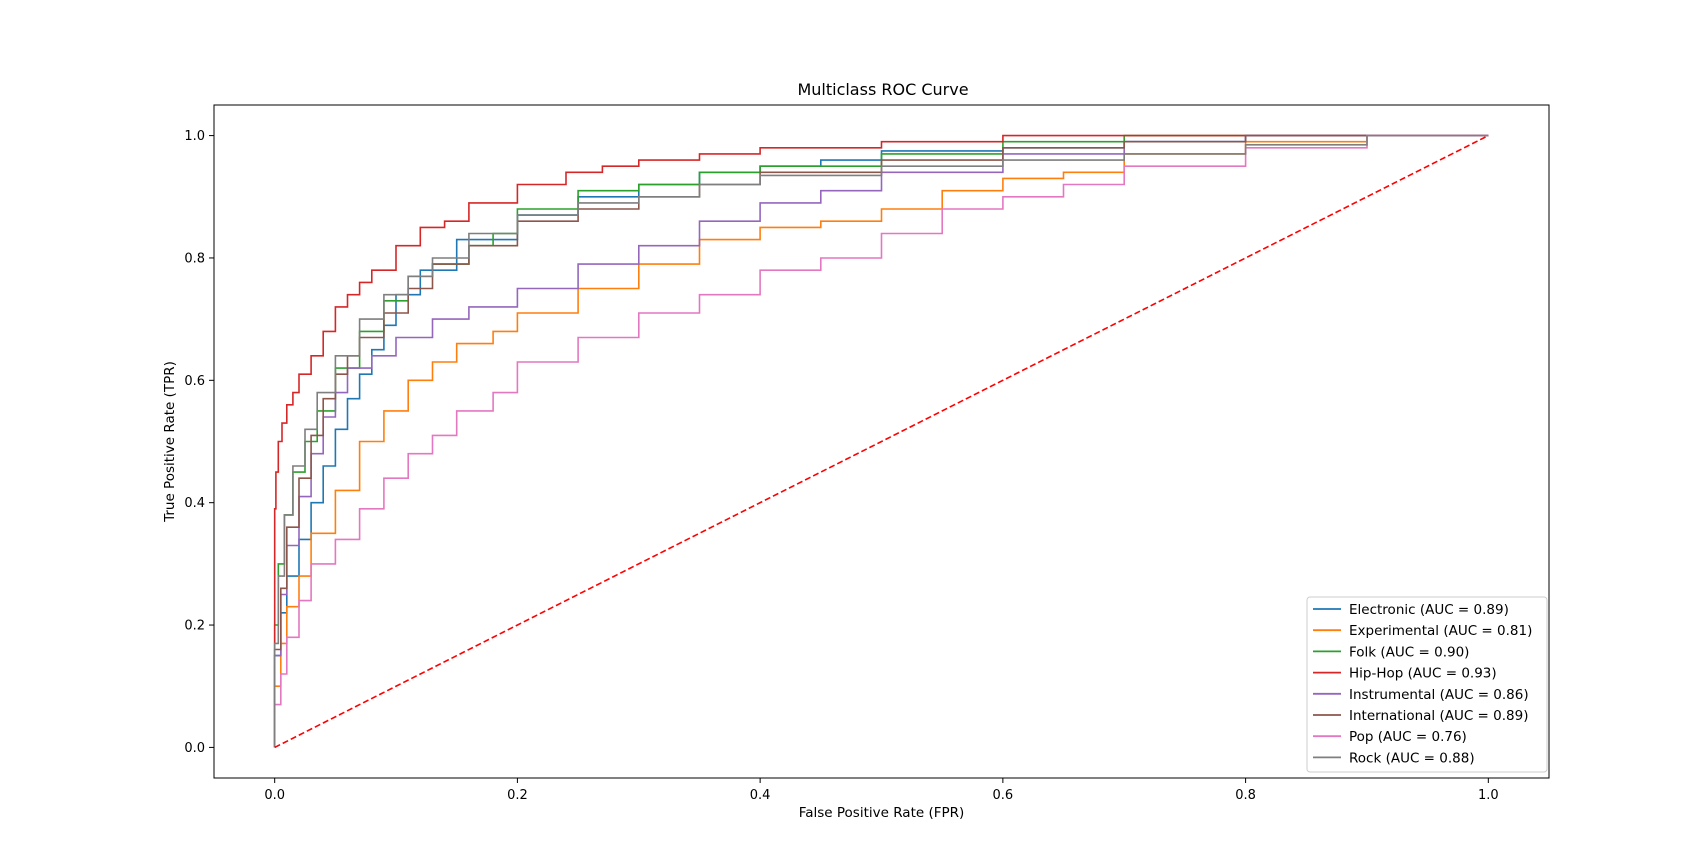 This screenshot has width=1706, height=864. Describe the element at coordinates (760, 795) in the screenshot. I see `x-tick-label: 0.4` at that location.